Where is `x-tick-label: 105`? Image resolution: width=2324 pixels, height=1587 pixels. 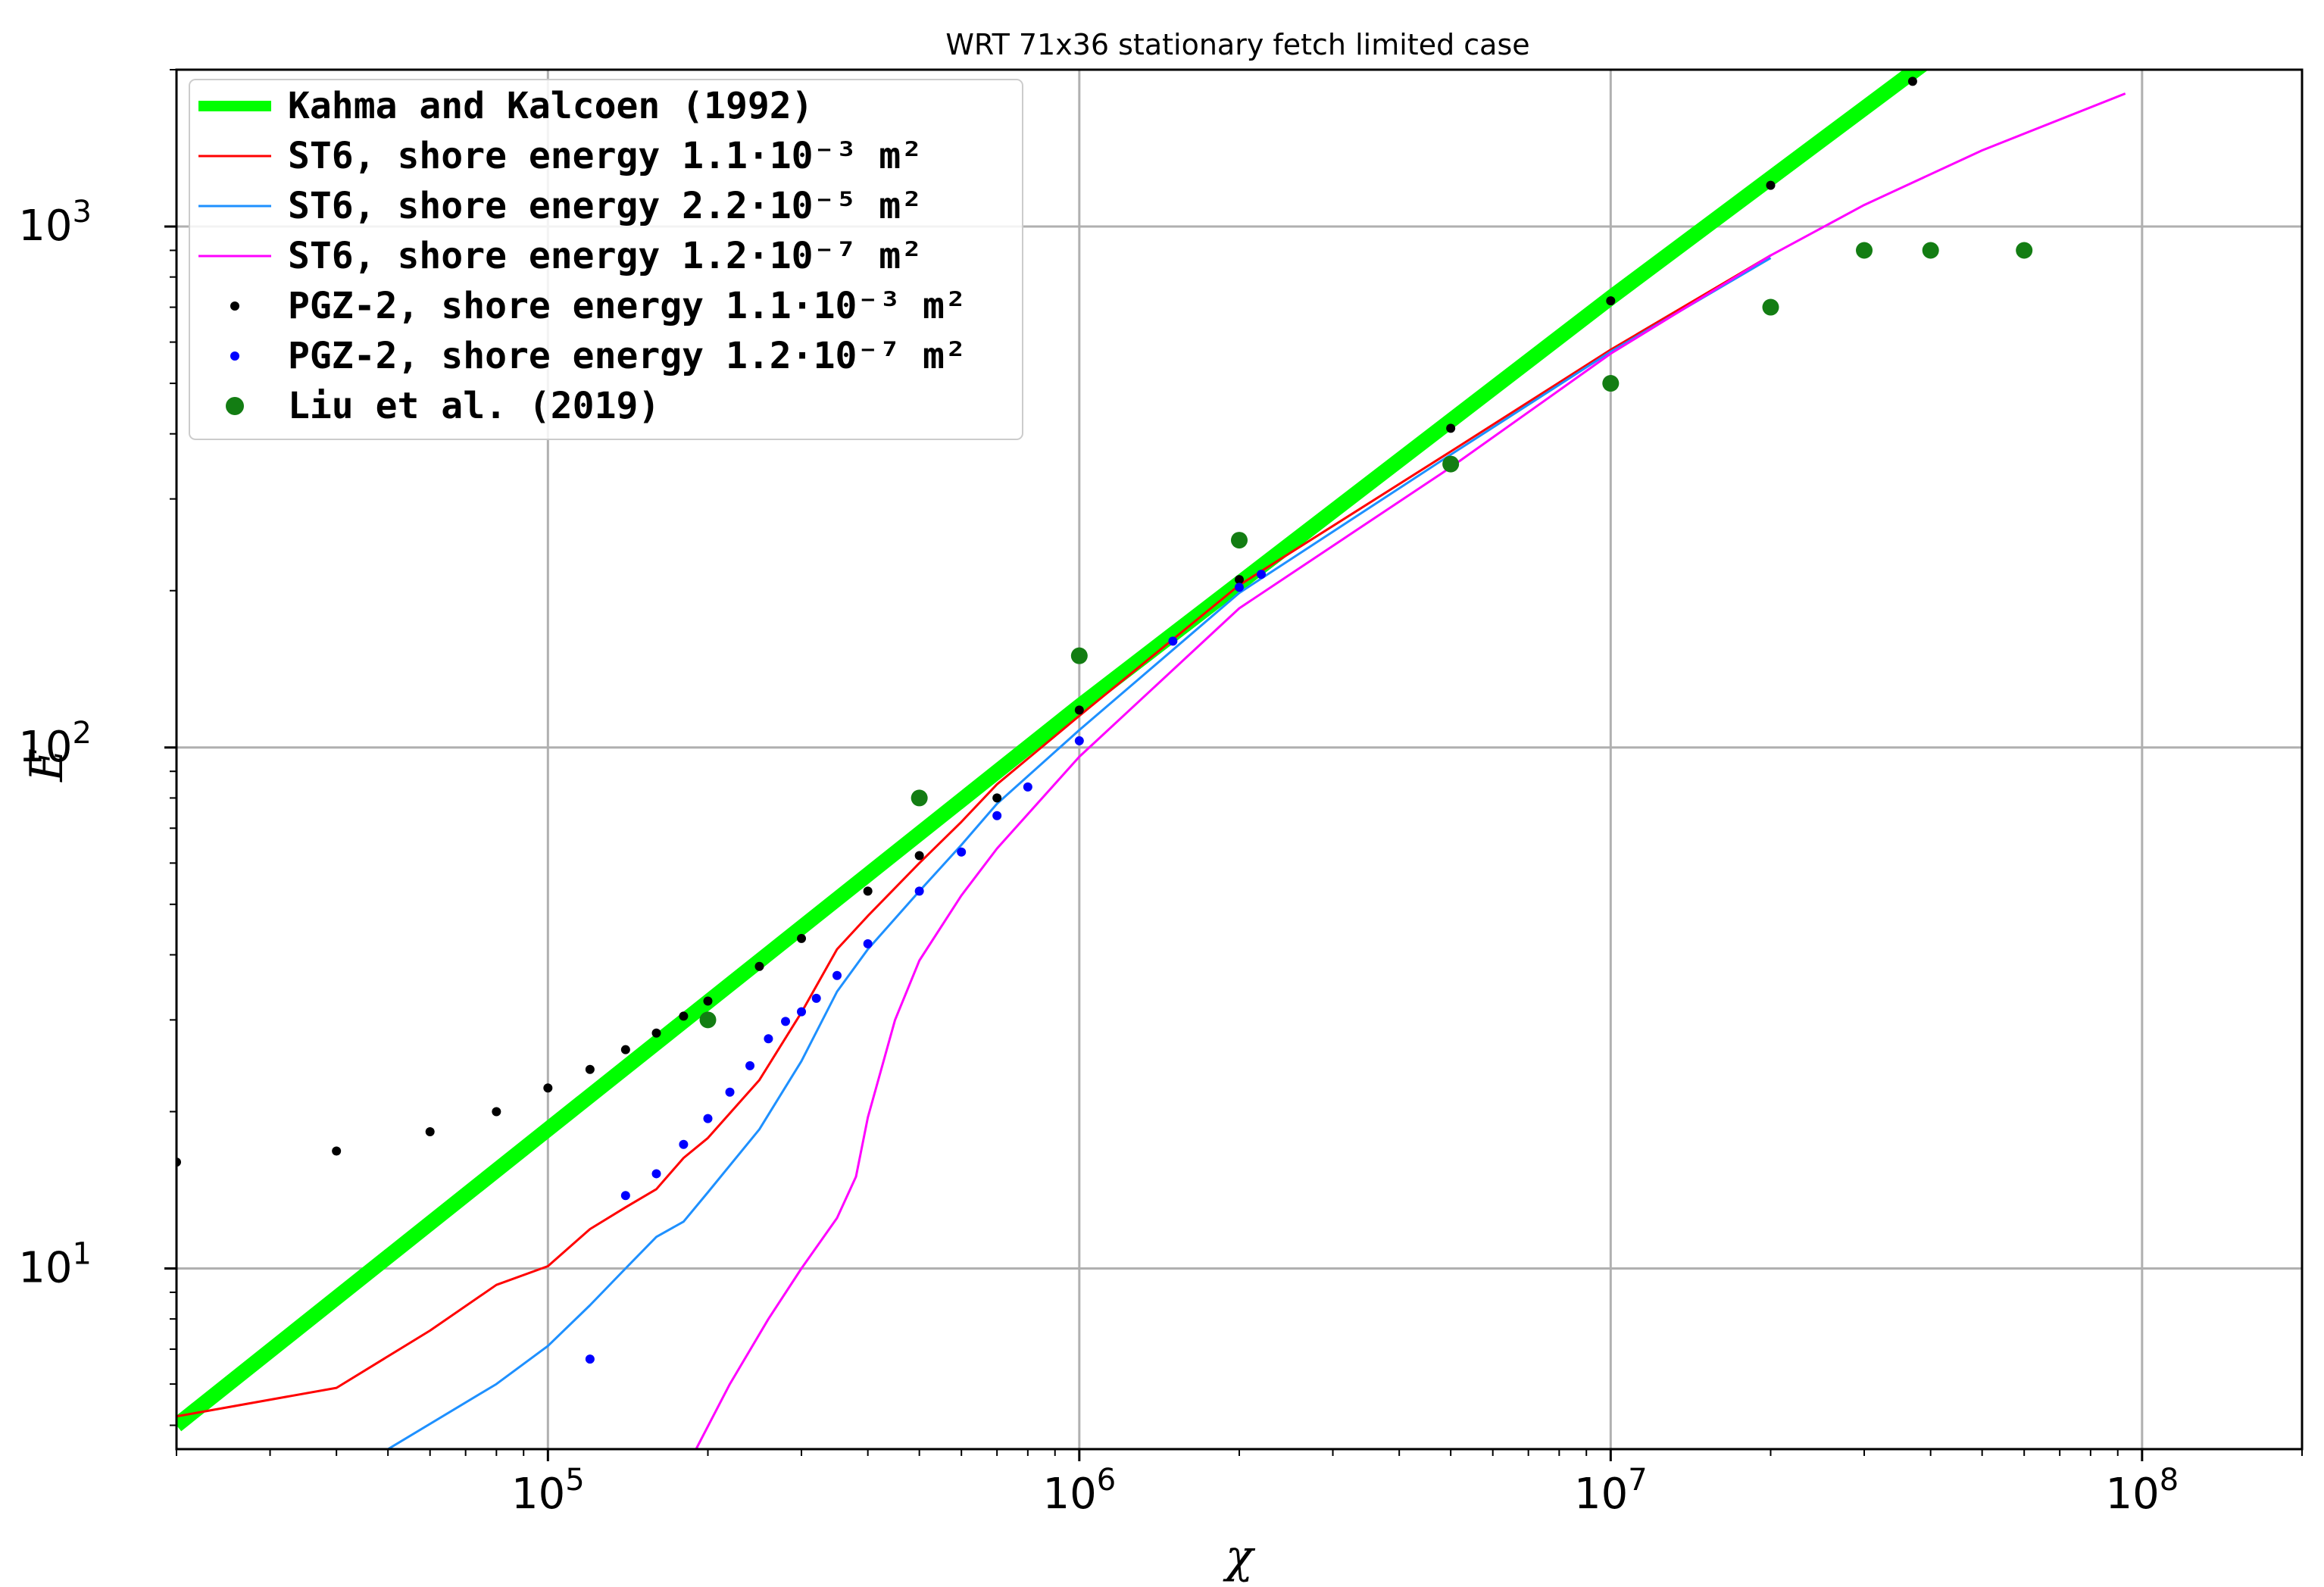
x-tick-label: 105 is located at coordinates (548, 1491).